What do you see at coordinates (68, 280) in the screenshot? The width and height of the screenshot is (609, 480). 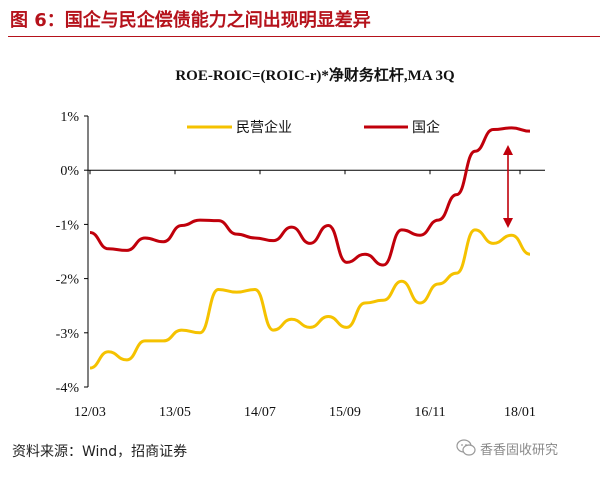 I see `y-tick-label: -2%` at bounding box center [68, 280].